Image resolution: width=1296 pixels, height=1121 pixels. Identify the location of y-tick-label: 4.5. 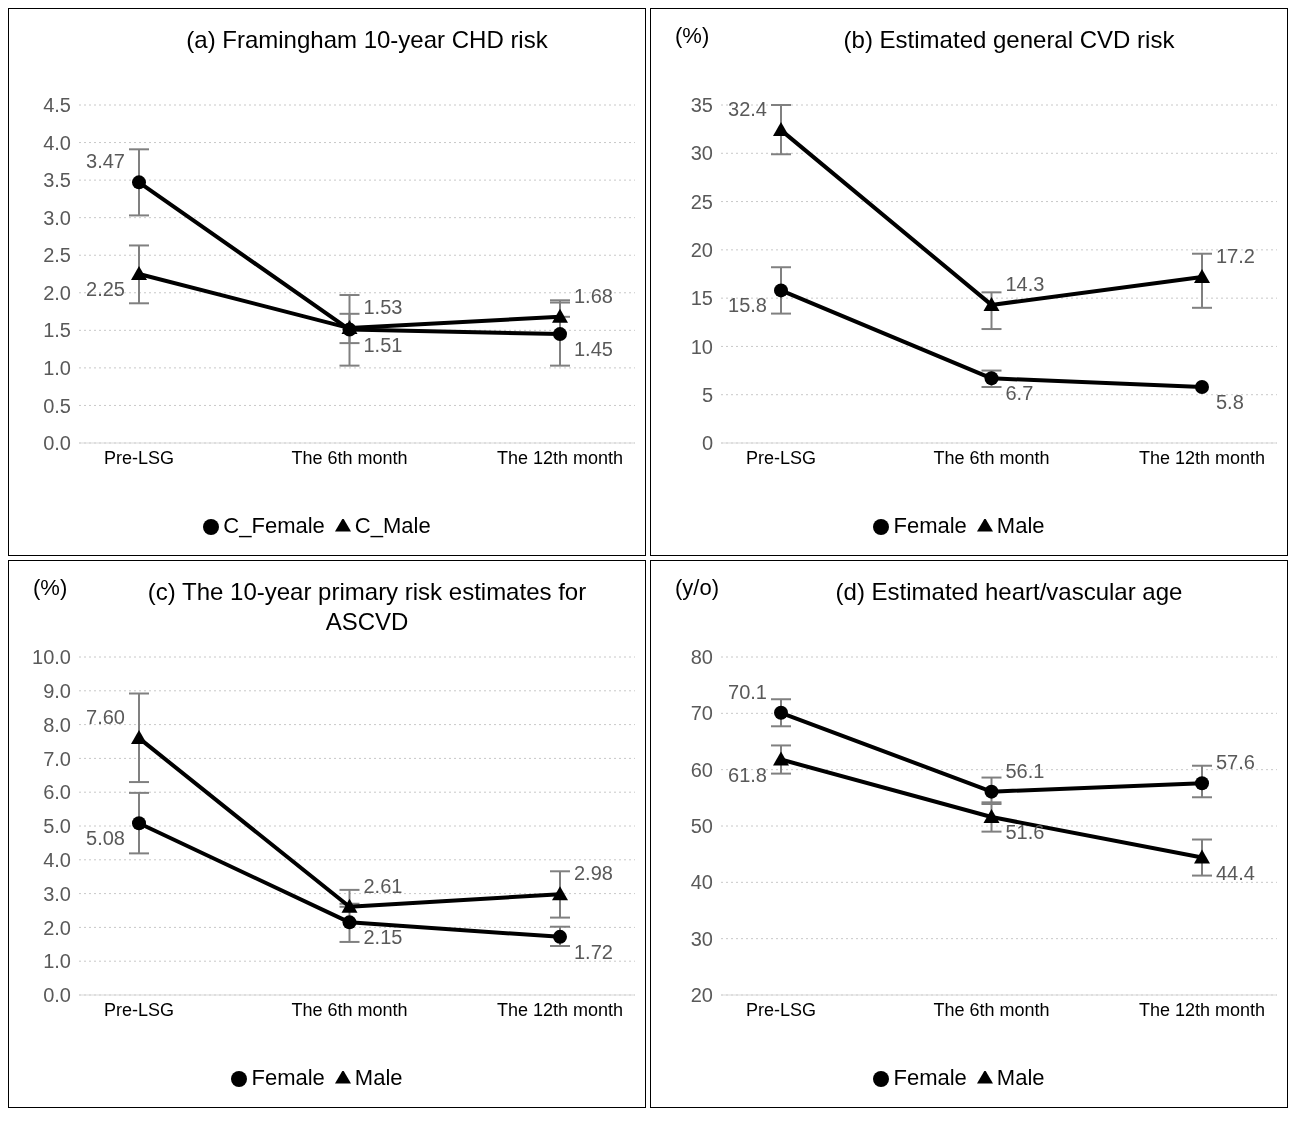
(57, 105).